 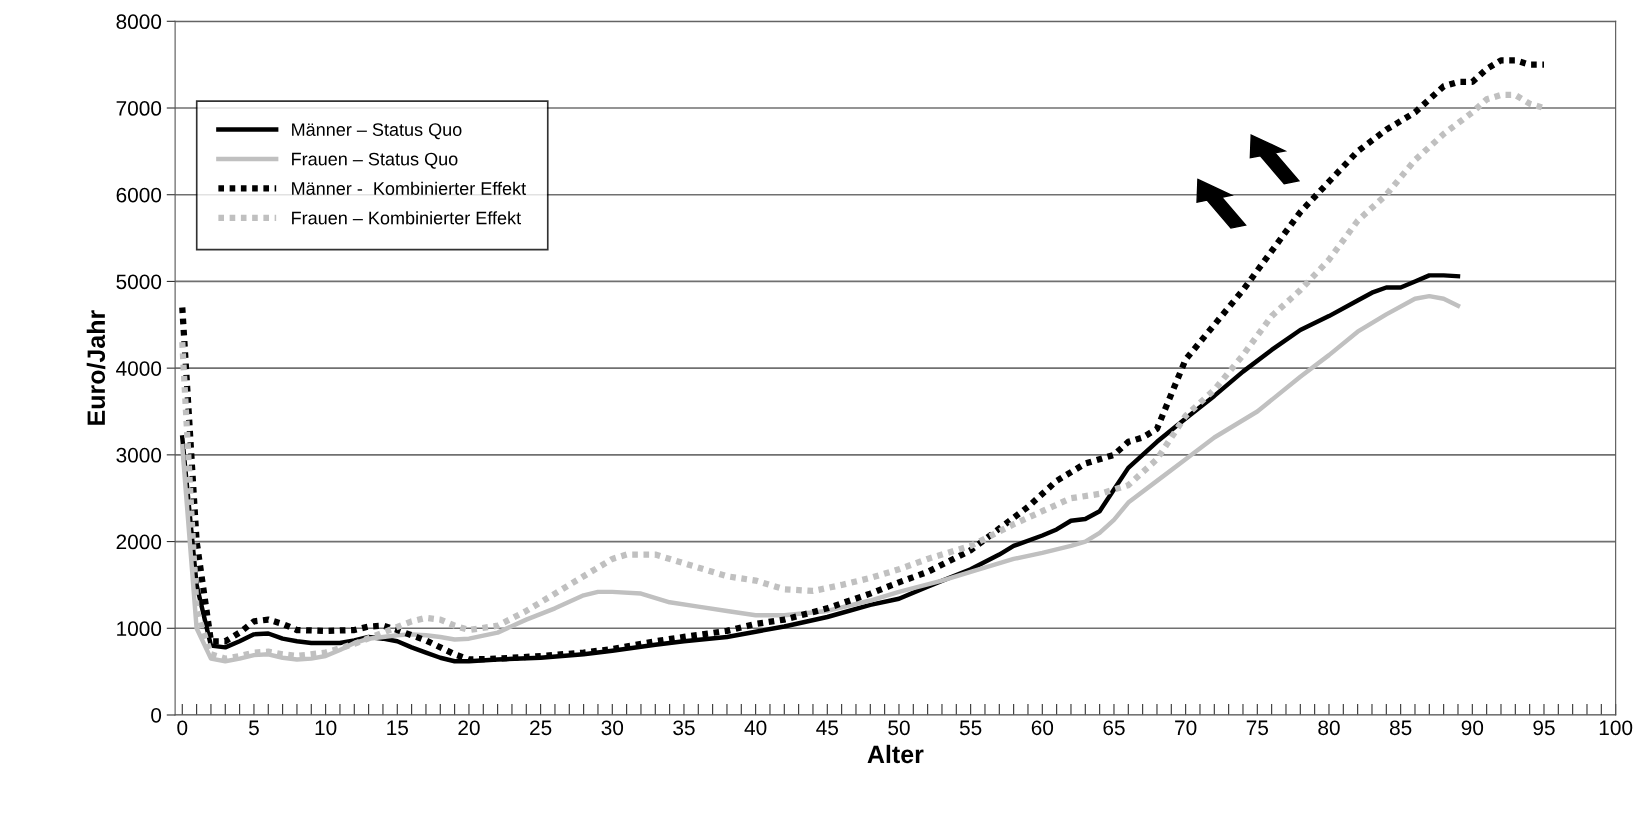 What do you see at coordinates (406, 218) in the screenshot?
I see `legend-label: Frauen – Kombinierter Effekt` at bounding box center [406, 218].